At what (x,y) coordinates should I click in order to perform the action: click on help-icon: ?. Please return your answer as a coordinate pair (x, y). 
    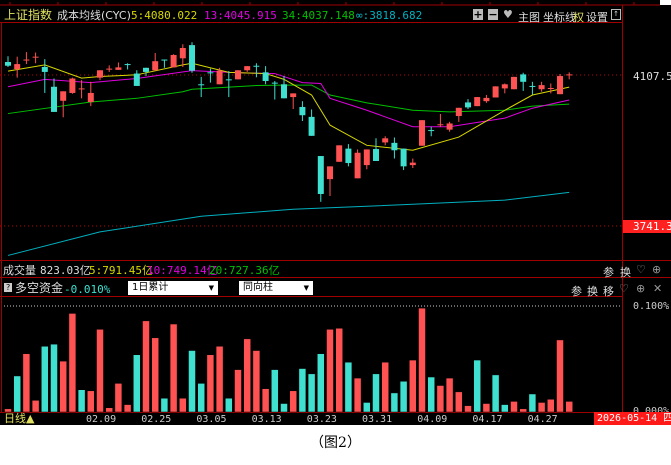
    Looking at the image, I should click on (8, 287).